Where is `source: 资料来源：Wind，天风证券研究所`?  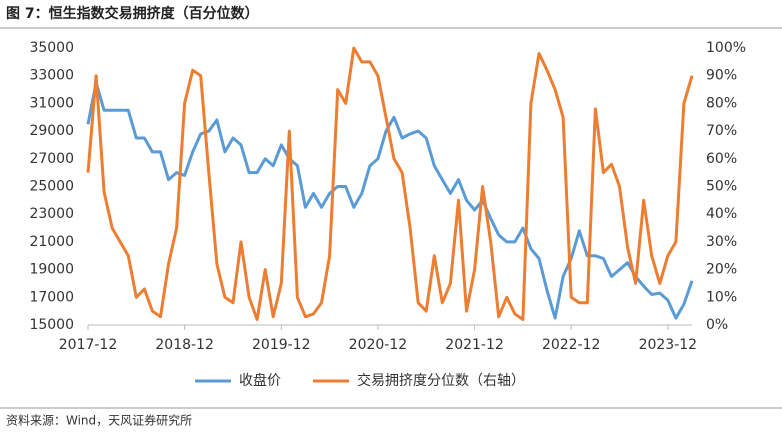 source: 资料来源：Wind，天风证券研究所 is located at coordinates (99, 420).